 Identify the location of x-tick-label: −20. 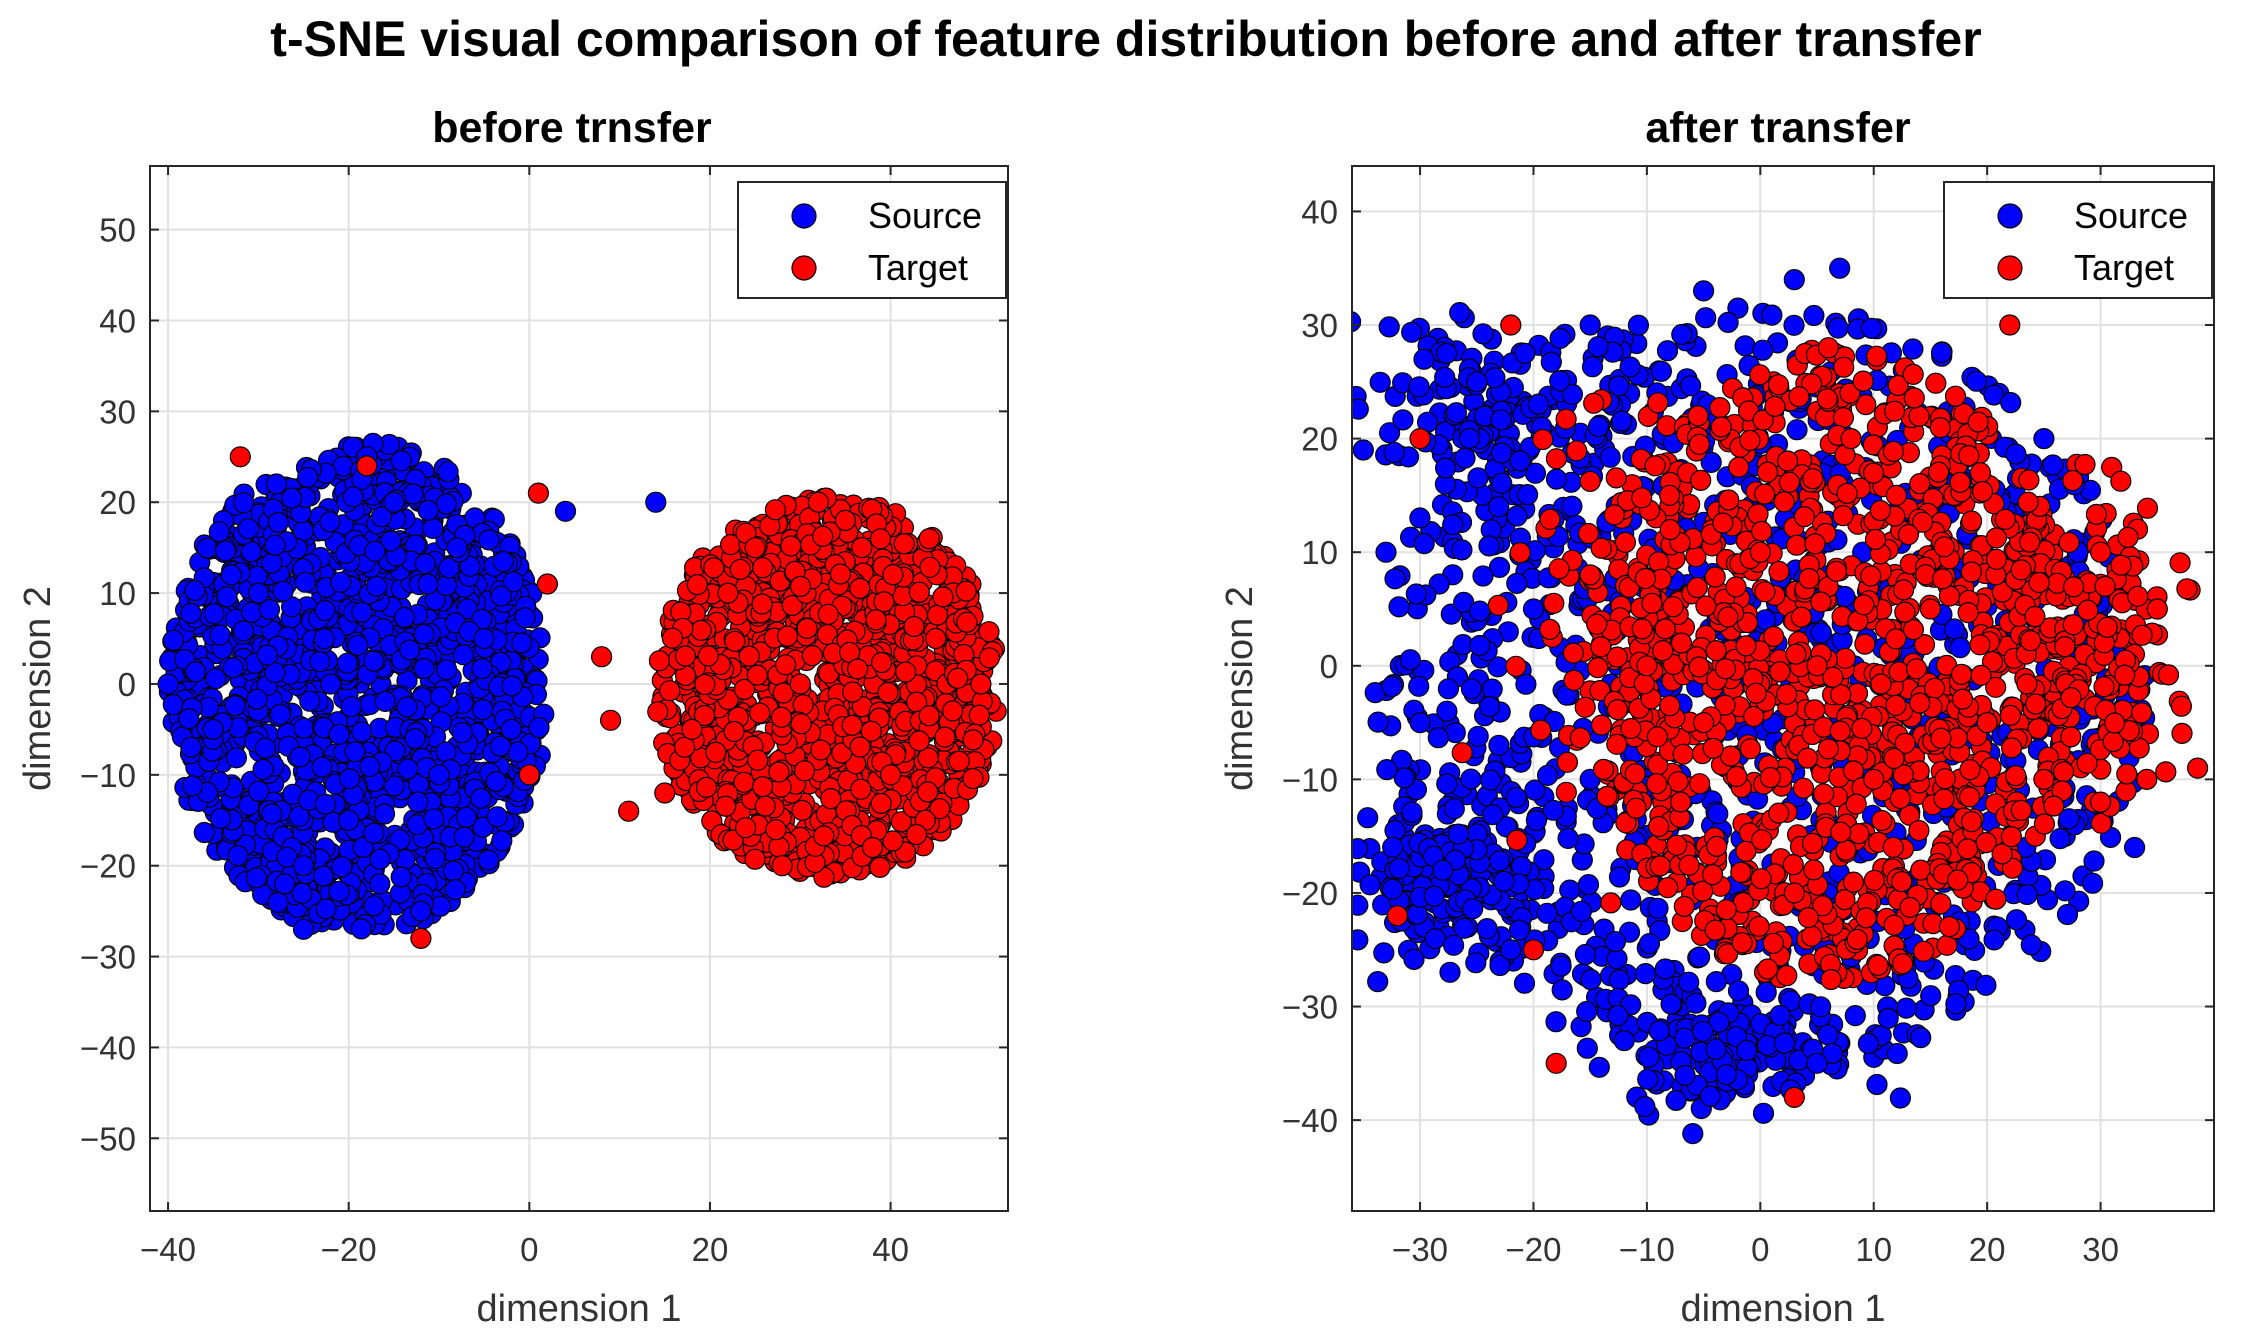
(349, 1249).